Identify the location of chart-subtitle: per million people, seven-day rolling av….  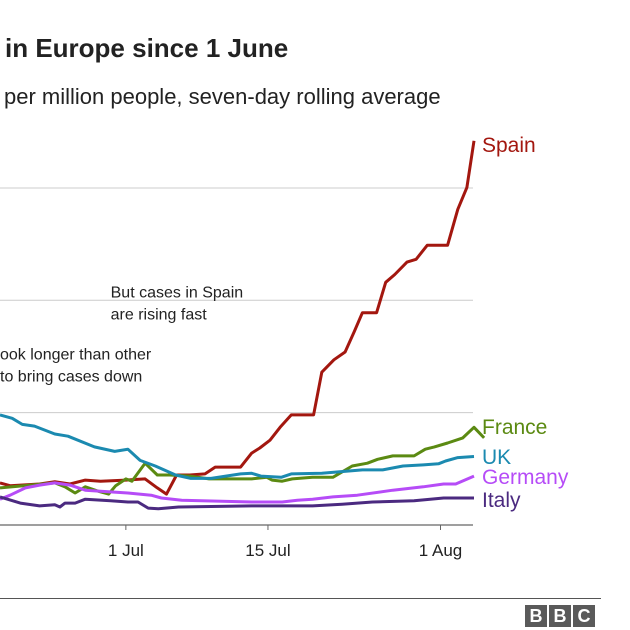
(222, 96).